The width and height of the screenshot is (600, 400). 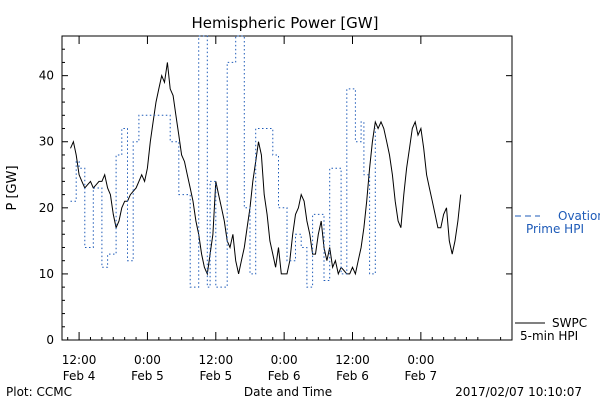 I want to click on x-tick-date-0: Feb 4, so click(x=79, y=376).